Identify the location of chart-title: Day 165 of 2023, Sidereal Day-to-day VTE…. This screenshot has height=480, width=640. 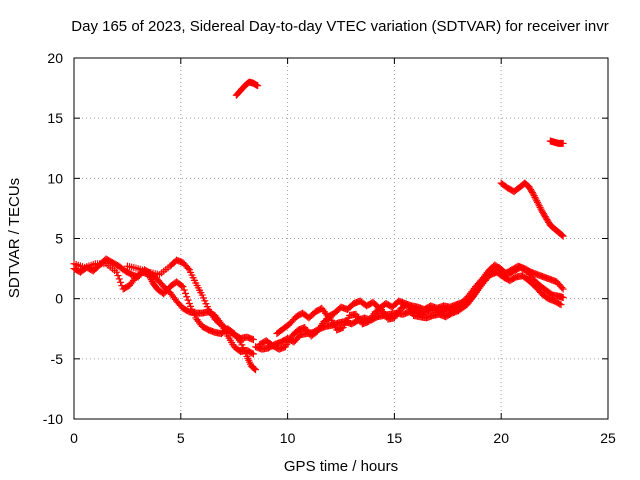
(339, 26).